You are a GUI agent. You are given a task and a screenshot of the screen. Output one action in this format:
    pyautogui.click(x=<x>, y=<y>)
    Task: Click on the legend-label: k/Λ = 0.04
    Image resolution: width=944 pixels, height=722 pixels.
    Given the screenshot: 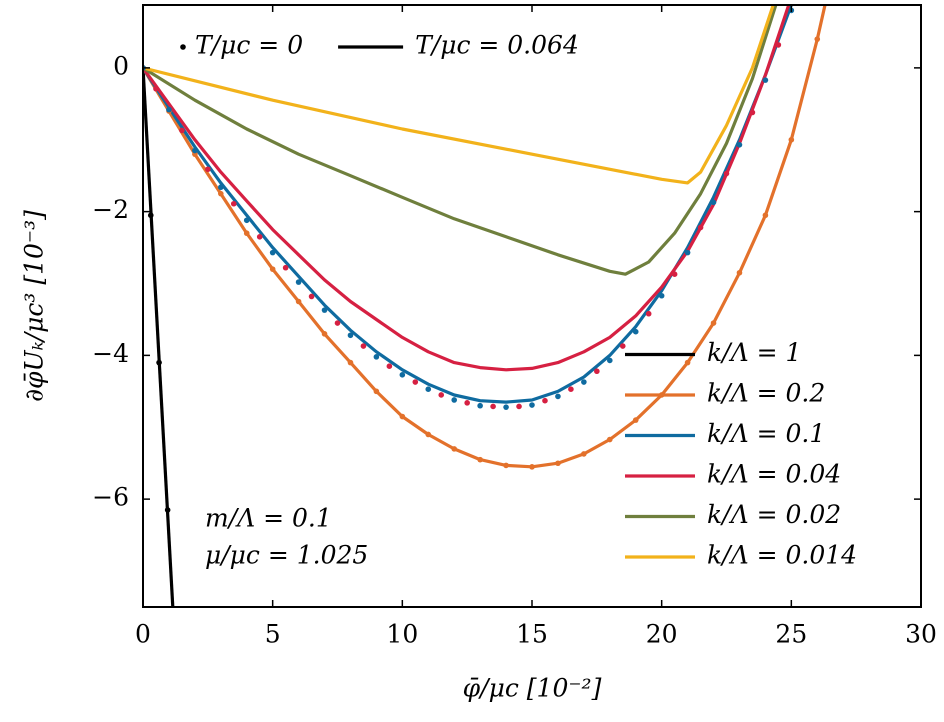 What is the action you would take?
    pyautogui.click(x=774, y=474)
    